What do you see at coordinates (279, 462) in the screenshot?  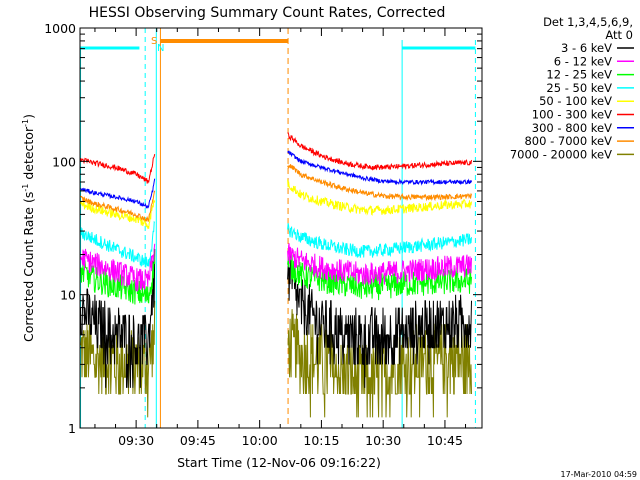 I see `x-axis-label: Start Time (12-Nov-06 09:16:22)` at bounding box center [279, 462].